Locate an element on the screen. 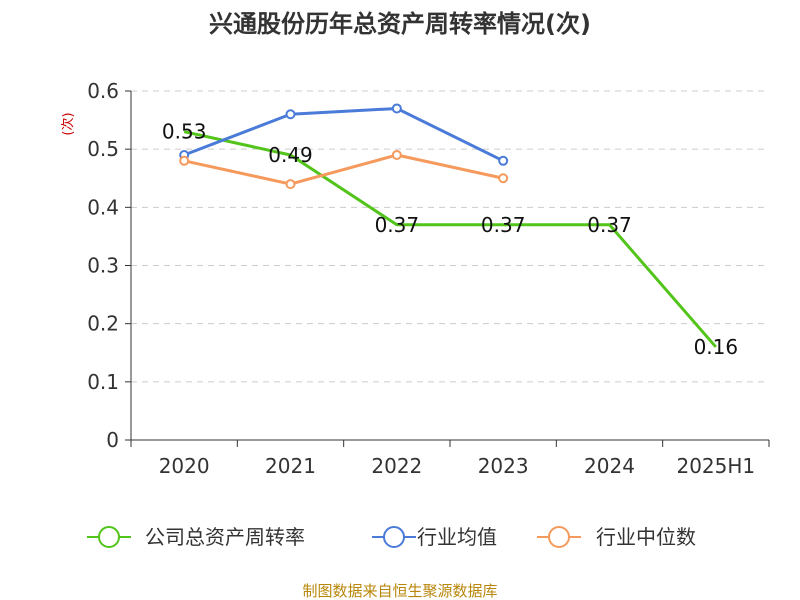 Image resolution: width=800 pixels, height=600 pixels. x-tick-label: 2024 is located at coordinates (609, 466).